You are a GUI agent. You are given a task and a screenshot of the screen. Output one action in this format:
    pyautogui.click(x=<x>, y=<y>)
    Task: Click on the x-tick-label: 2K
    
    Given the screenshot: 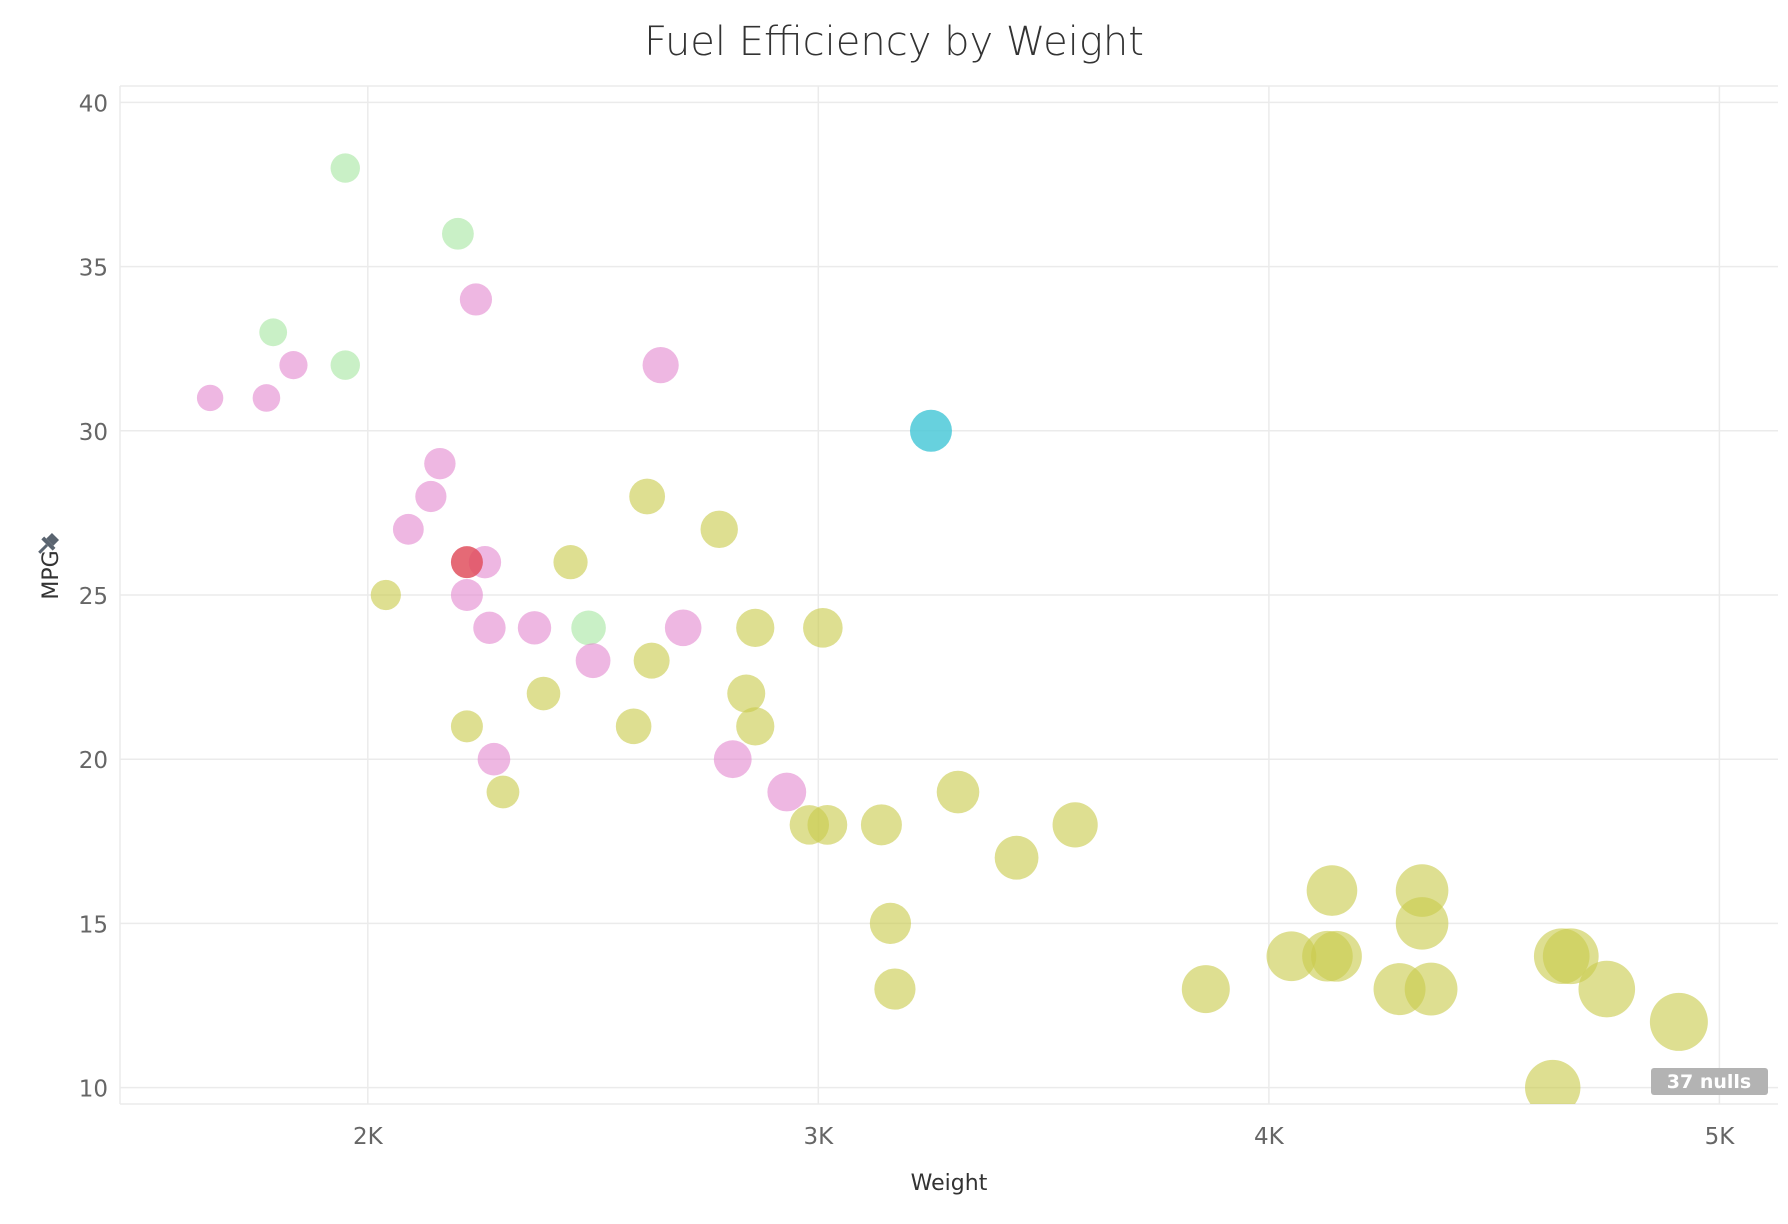 What is the action you would take?
    pyautogui.click(x=368, y=1137)
    